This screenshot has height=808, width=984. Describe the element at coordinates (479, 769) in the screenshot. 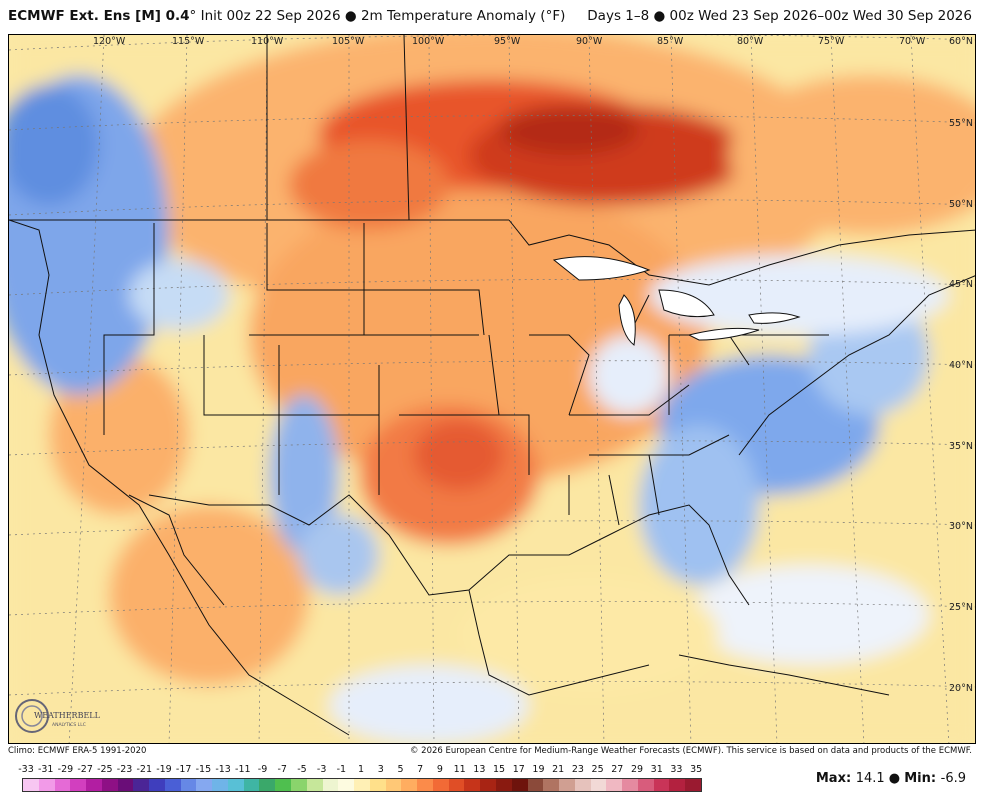

I see `colorbar-tick-label: 13` at that location.